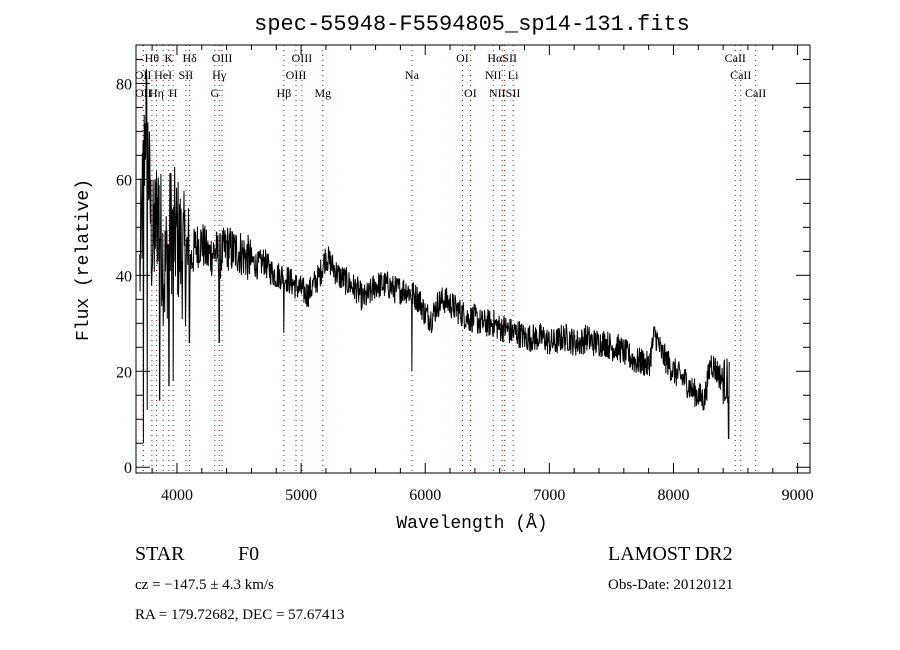 Image resolution: width=900 pixels, height=650 pixels. I want to click on line-marker-label: NIISII, so click(504, 93).